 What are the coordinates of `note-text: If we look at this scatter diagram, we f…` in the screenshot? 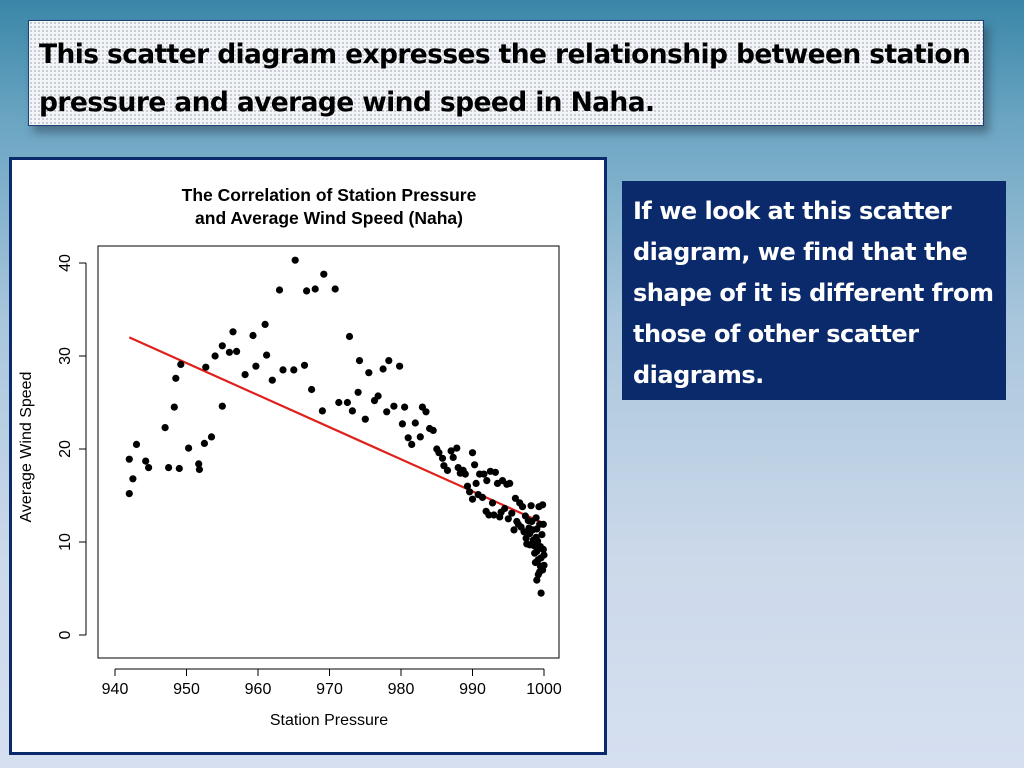 It's located at (813, 293).